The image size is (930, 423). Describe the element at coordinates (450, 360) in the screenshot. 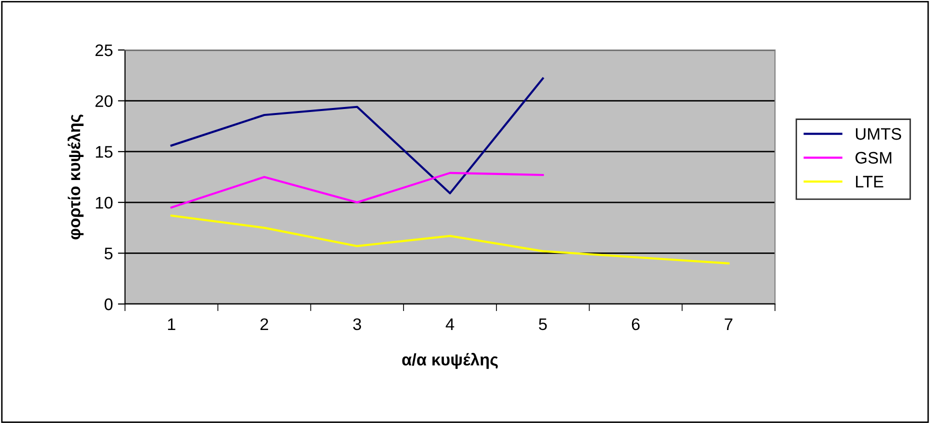

I see `x-axis-title: α/α κυψέλης` at that location.